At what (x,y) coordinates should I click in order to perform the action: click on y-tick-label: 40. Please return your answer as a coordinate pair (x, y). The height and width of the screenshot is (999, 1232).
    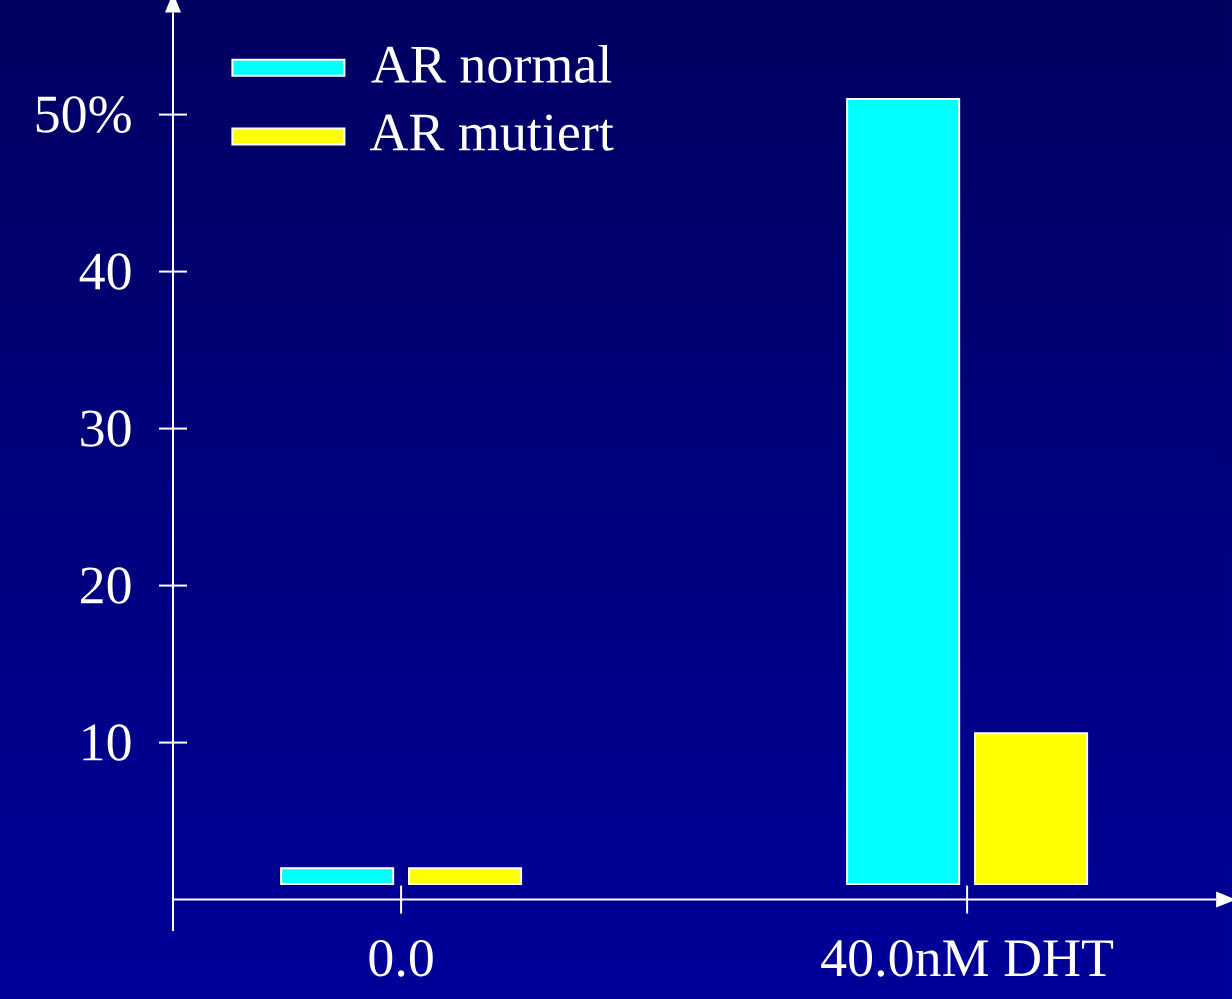
    Looking at the image, I should click on (105, 271).